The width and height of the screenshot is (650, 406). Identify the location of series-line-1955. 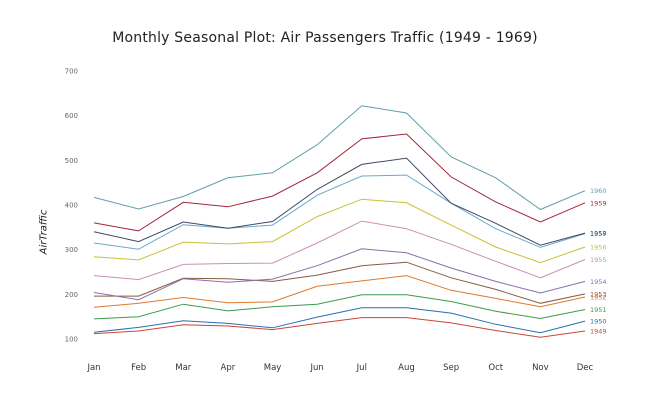
(339, 250).